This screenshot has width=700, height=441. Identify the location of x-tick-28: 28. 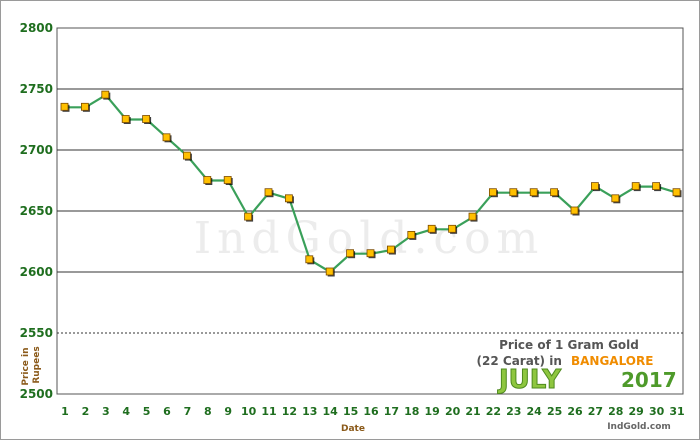
(615, 411).